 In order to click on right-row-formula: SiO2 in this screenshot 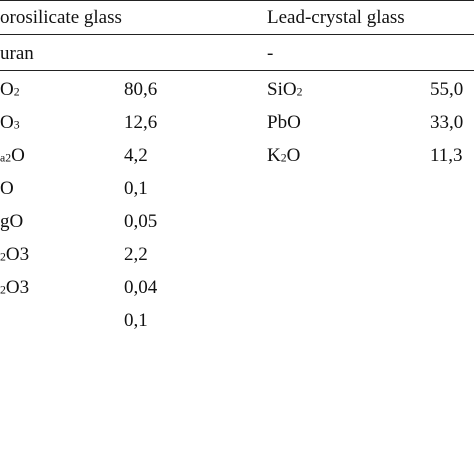, I will do `click(284, 89)`.